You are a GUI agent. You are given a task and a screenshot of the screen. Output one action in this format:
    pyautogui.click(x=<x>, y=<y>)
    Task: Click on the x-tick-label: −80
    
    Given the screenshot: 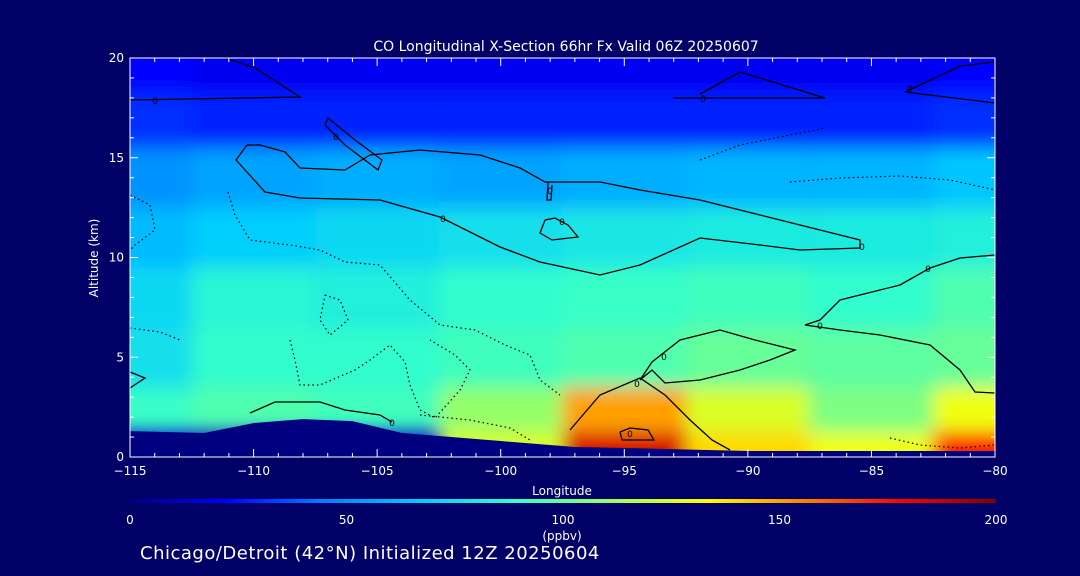 What is the action you would take?
    pyautogui.click(x=994, y=471)
    